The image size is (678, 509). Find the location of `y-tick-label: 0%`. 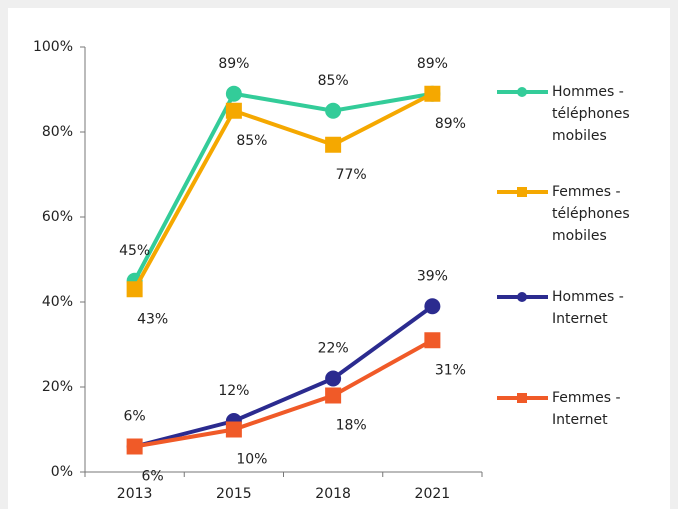

y-tick-label: 0% is located at coordinates (62, 472).